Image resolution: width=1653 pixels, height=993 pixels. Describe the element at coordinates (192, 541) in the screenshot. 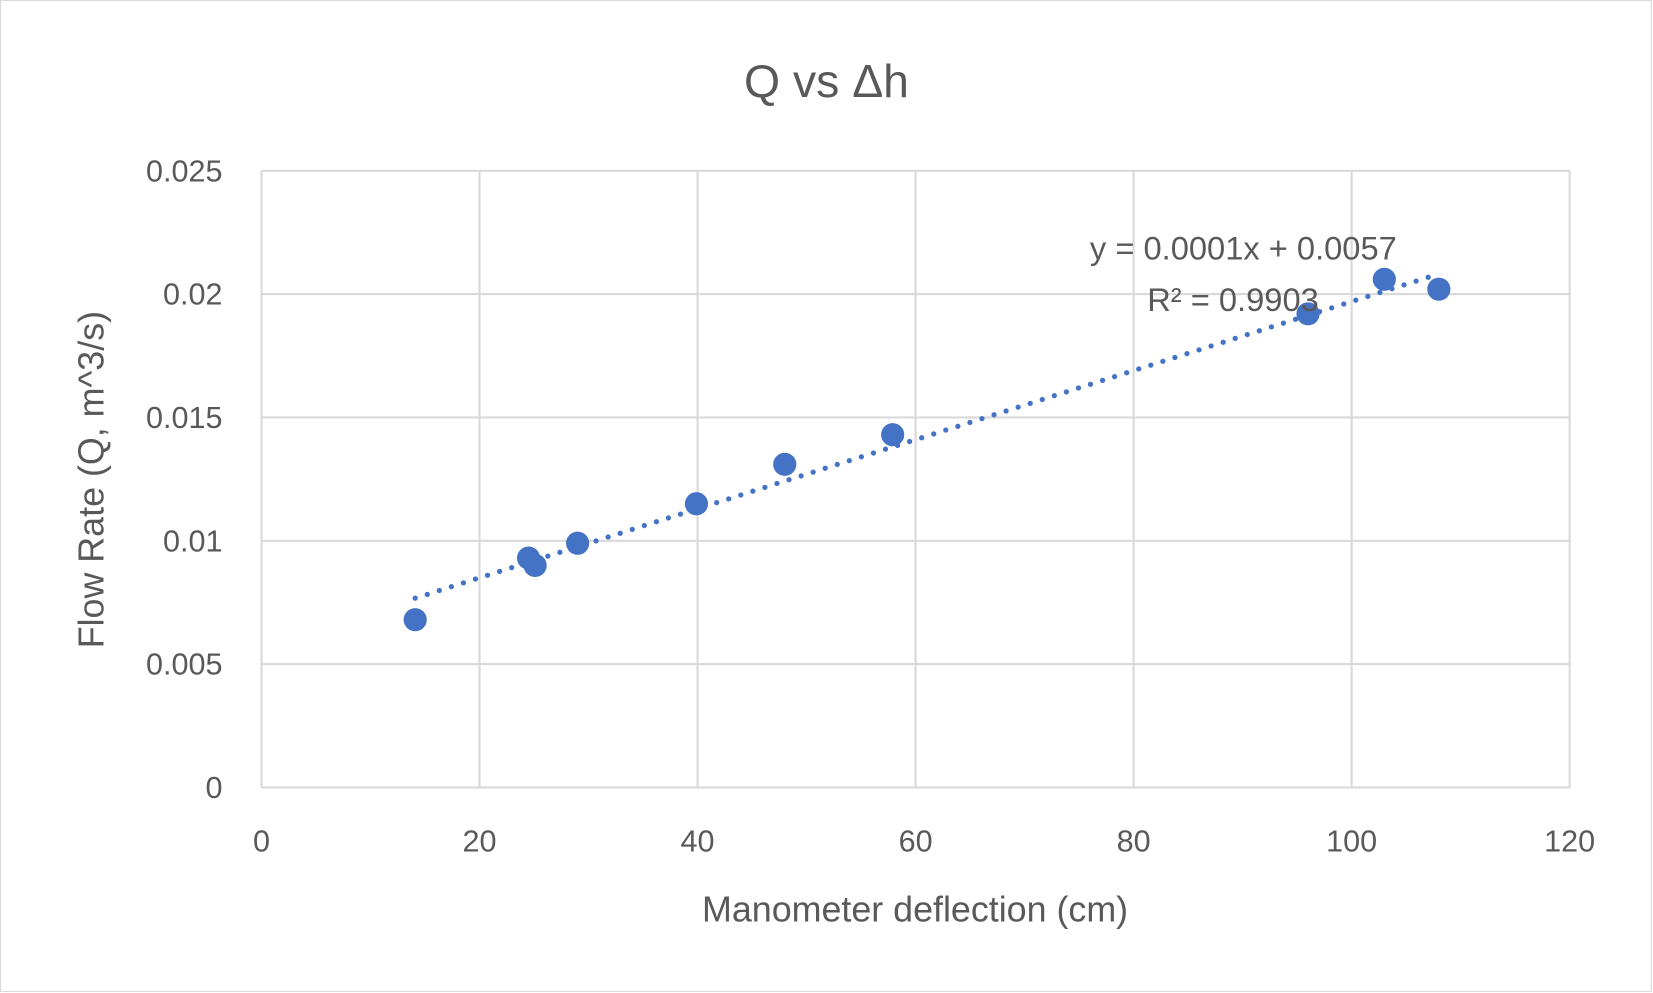

I see `y-tick-label: 0.01` at that location.